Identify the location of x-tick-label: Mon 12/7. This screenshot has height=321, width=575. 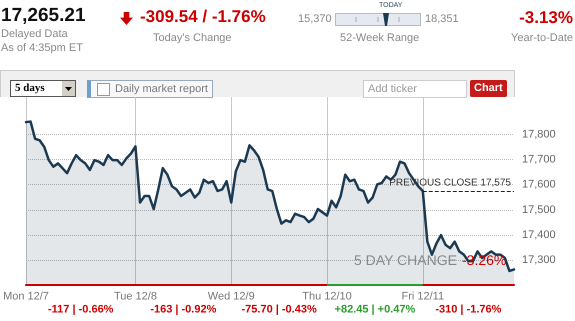
(26, 296).